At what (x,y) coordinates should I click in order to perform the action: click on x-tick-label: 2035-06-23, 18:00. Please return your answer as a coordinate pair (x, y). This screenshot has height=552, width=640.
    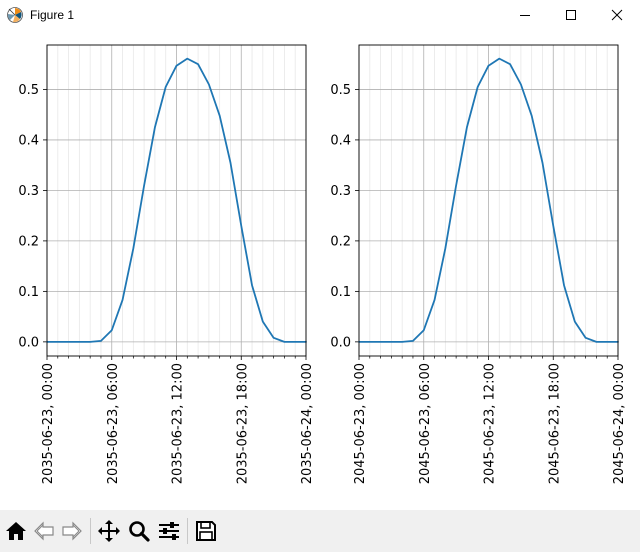
    Looking at the image, I should click on (242, 423).